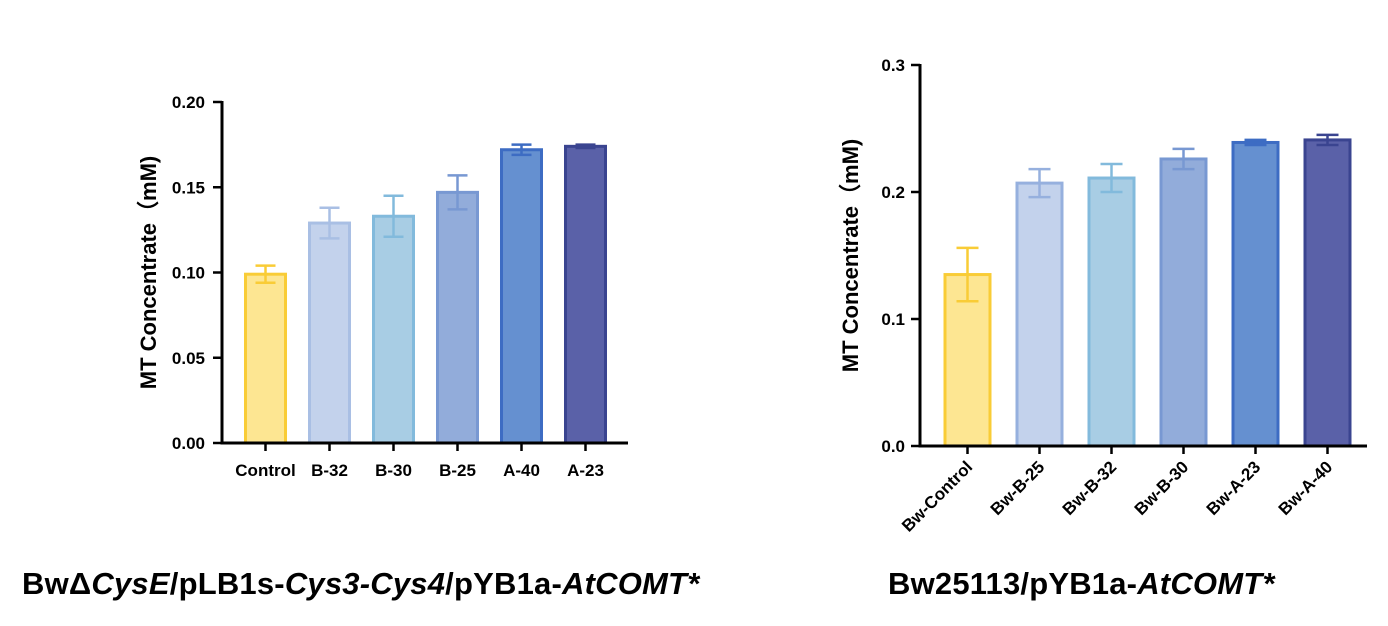 This screenshot has width=1388, height=626. What do you see at coordinates (893, 192) in the screenshot?
I see `y-tick-label: 0.2` at bounding box center [893, 192].